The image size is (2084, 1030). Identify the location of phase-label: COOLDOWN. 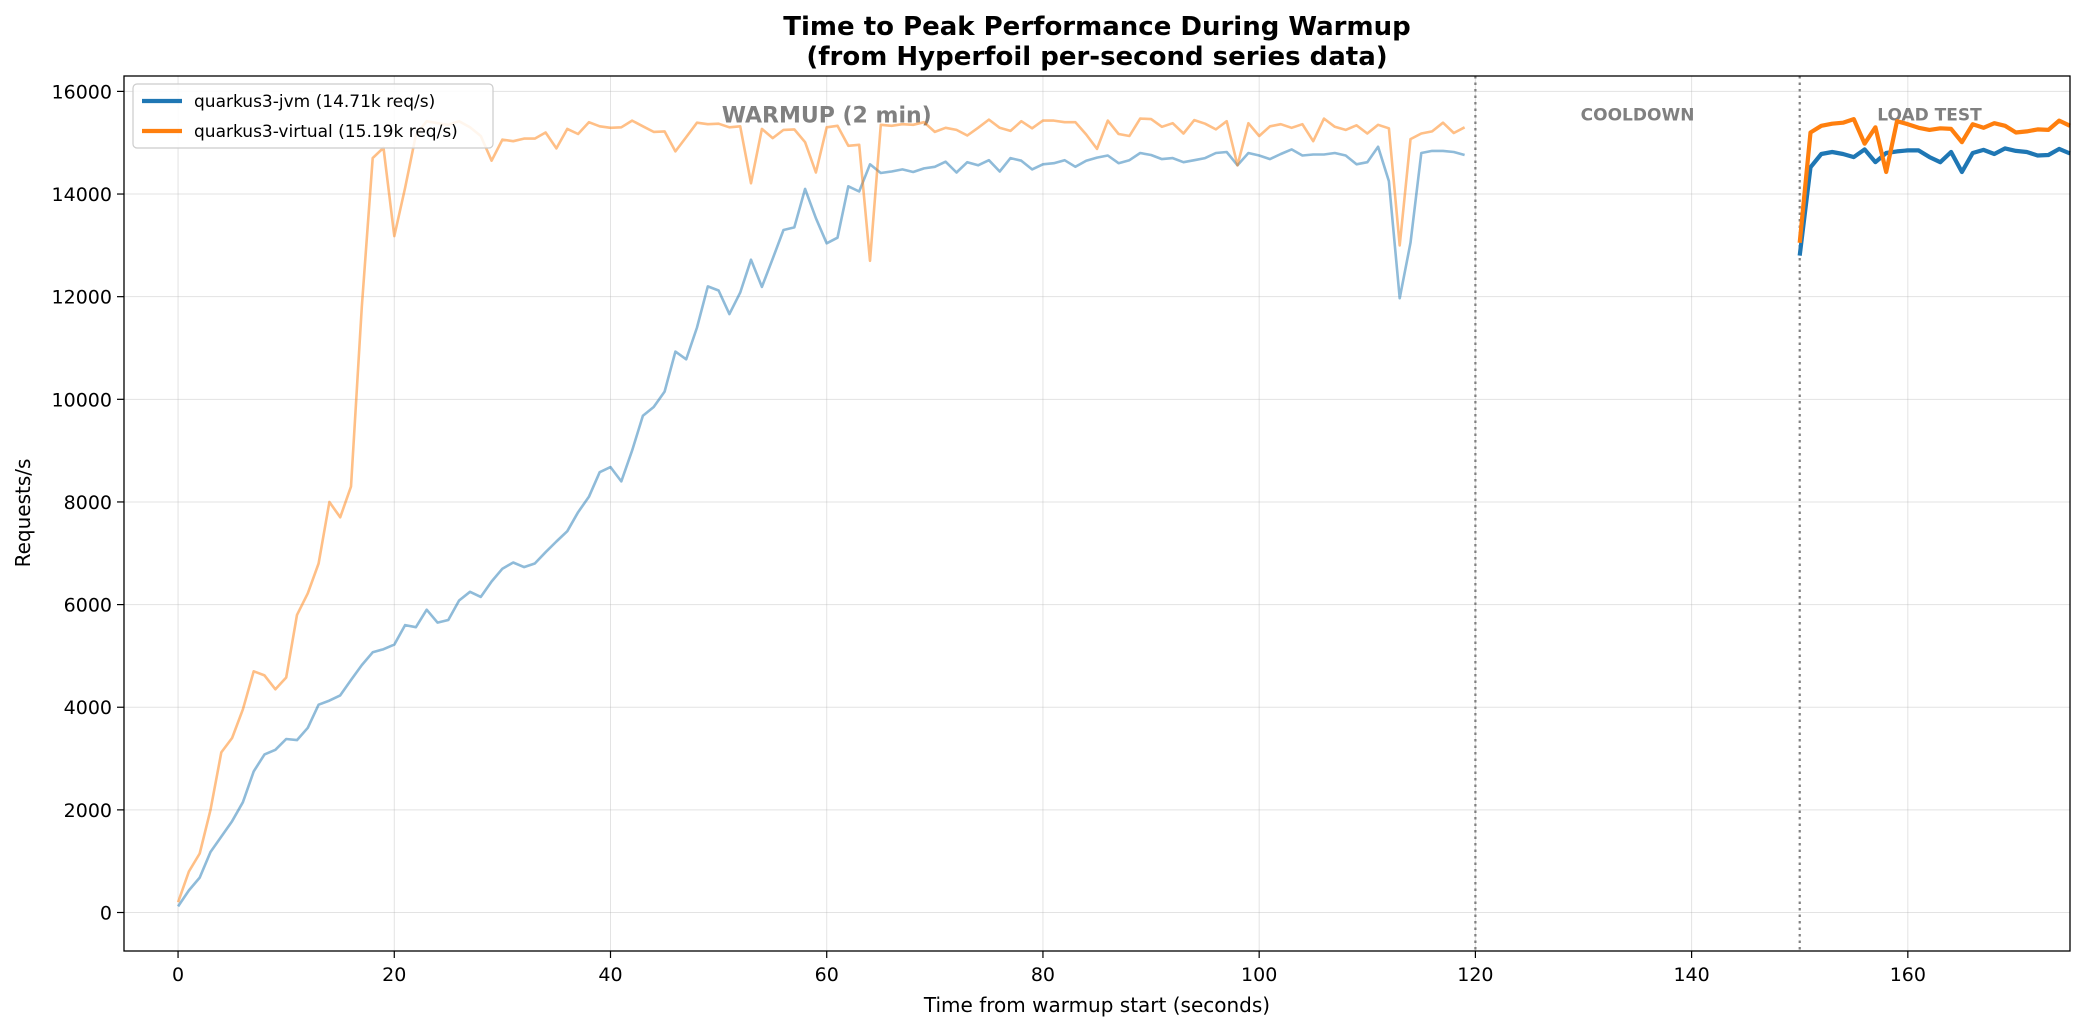
(1638, 116).